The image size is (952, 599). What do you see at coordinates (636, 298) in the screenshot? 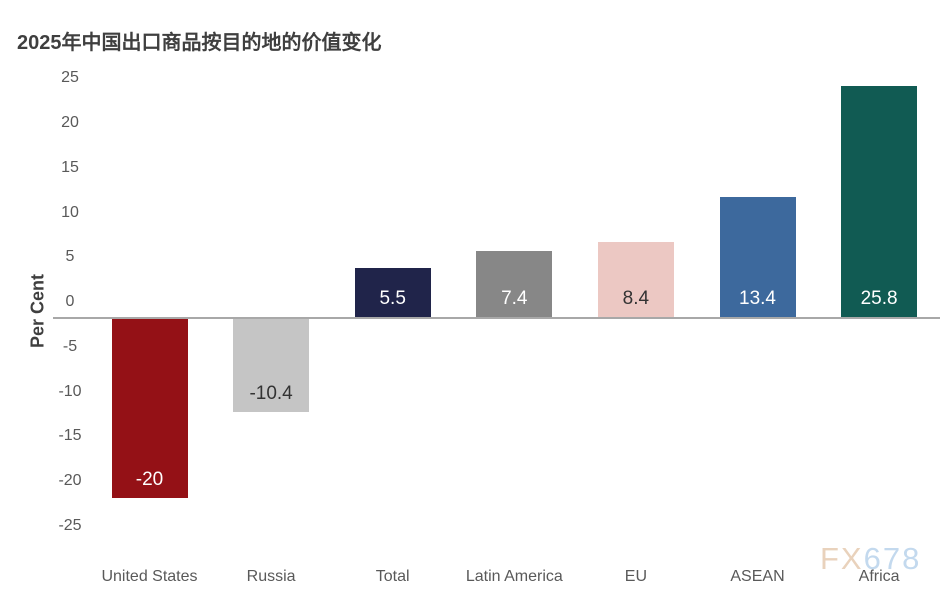
I see `bar-value-label: 8.4` at bounding box center [636, 298].